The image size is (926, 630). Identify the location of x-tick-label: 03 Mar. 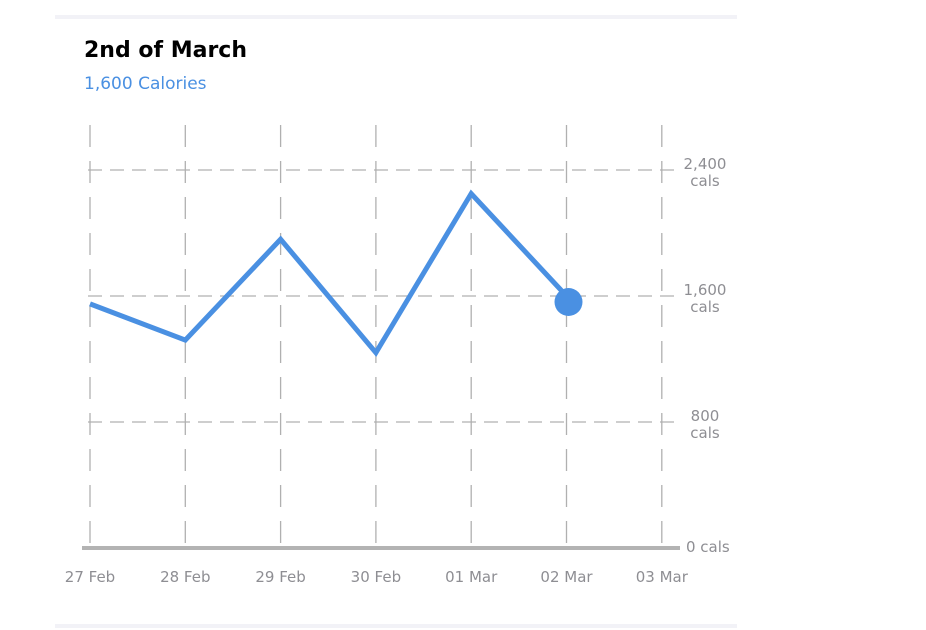
(661, 577).